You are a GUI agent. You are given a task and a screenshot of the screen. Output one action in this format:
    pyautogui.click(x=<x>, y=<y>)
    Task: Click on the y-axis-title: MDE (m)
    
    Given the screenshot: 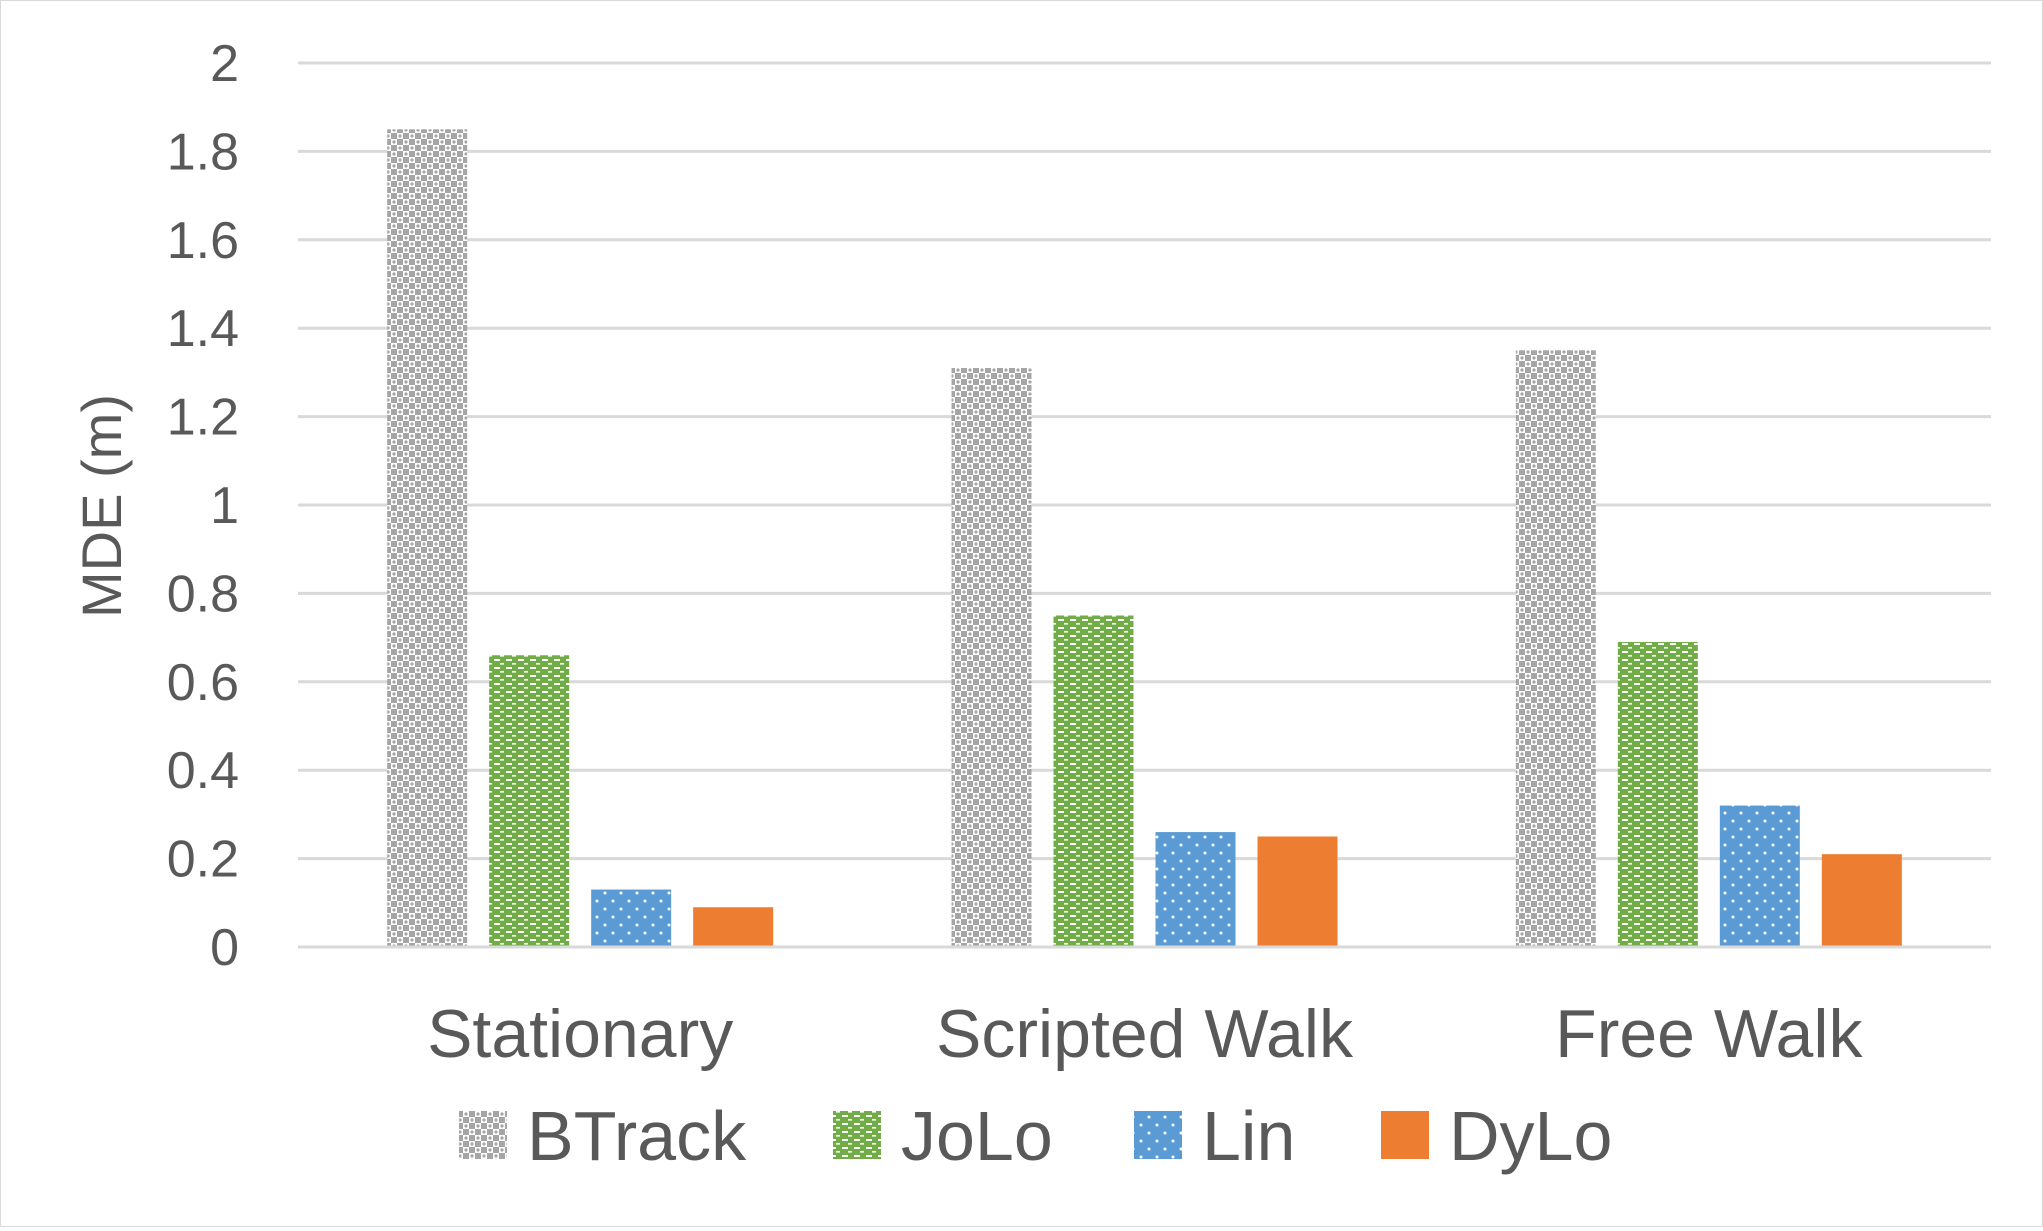 What is the action you would take?
    pyautogui.click(x=101, y=506)
    